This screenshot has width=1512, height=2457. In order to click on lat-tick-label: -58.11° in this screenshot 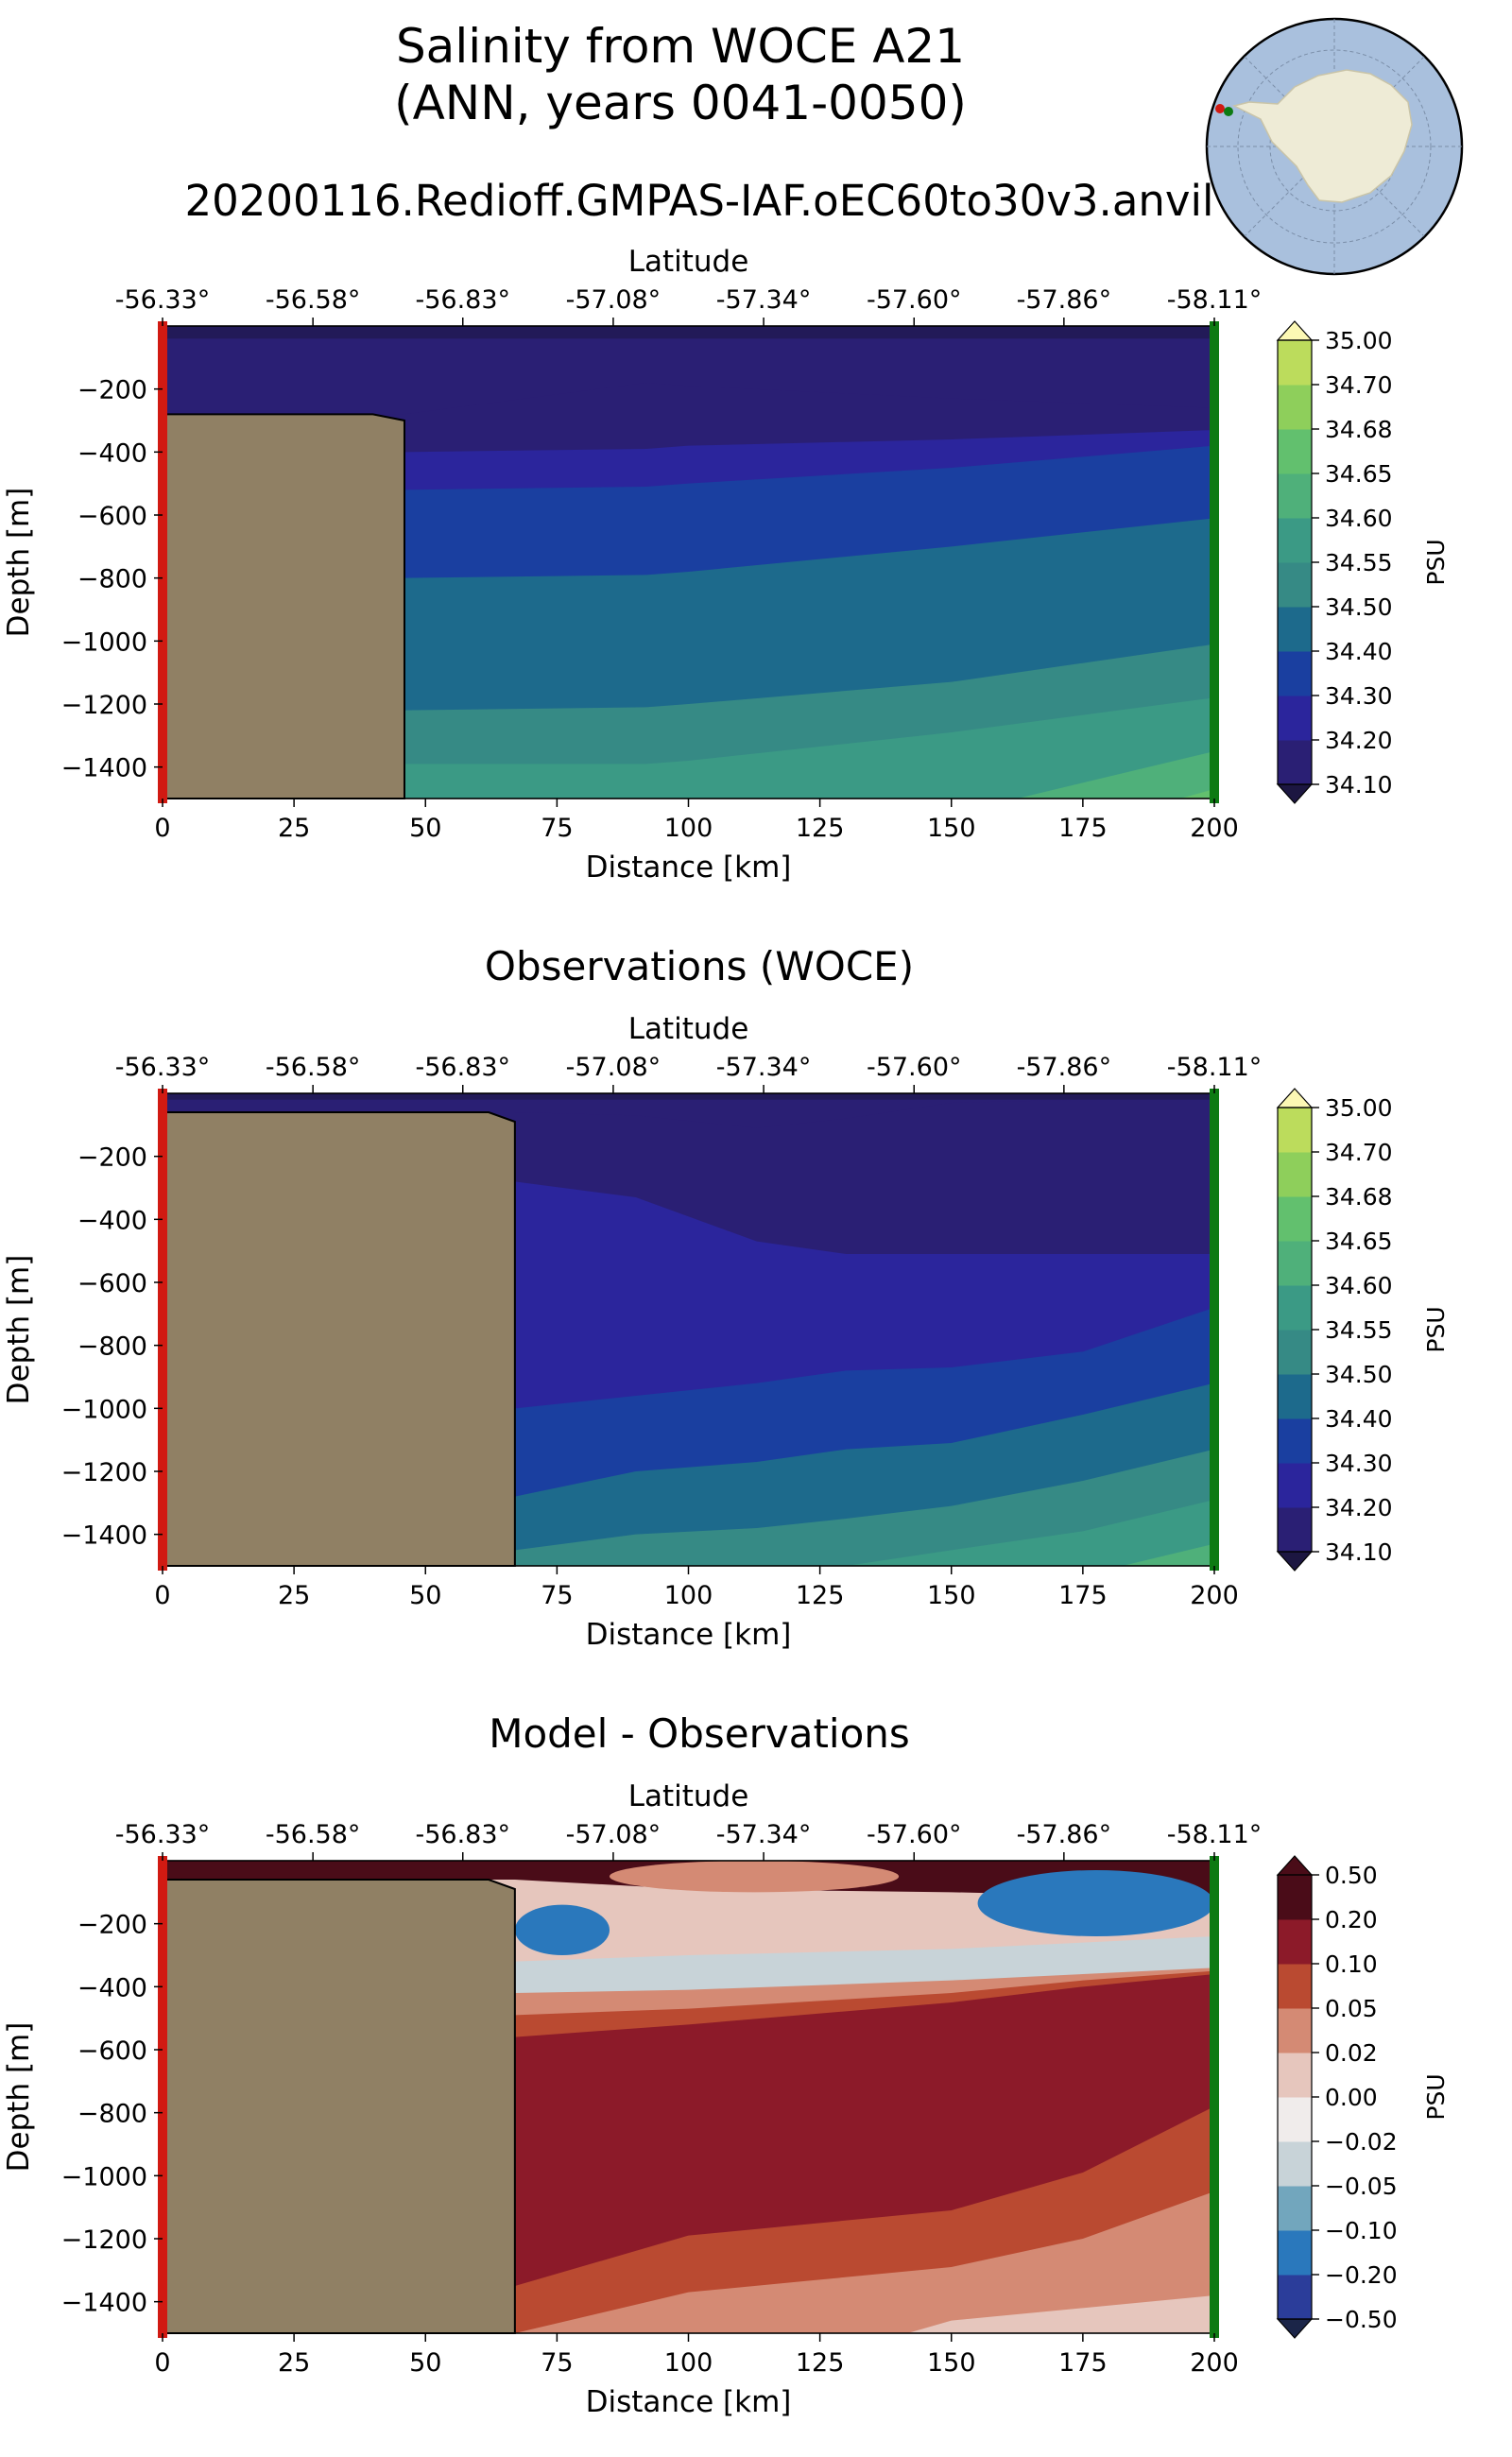, I will do `click(1215, 1067)`.